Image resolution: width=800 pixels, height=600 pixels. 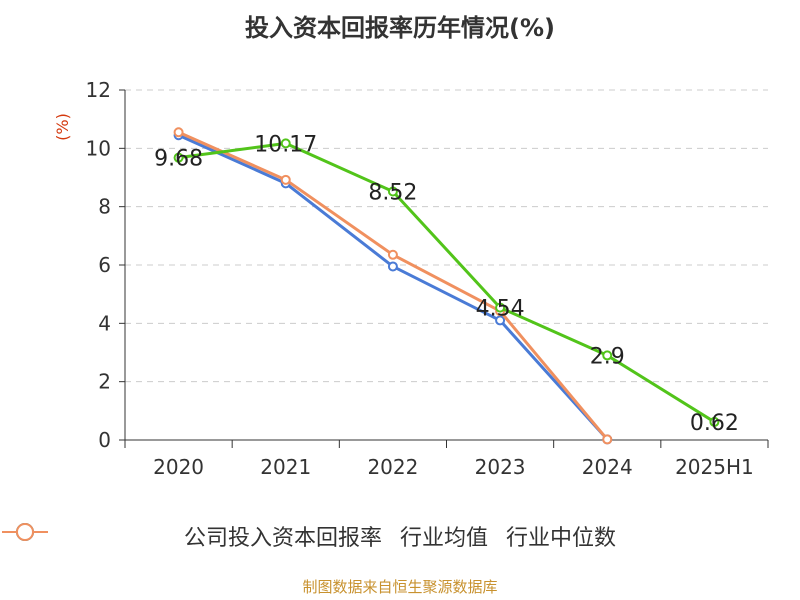 I want to click on y-tick-label: 6, so click(x=104, y=265).